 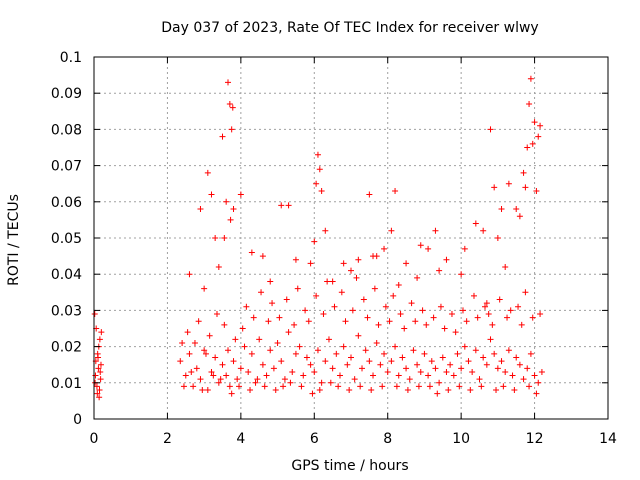 I want to click on y-tick-label: 0.08, so click(x=66, y=130).